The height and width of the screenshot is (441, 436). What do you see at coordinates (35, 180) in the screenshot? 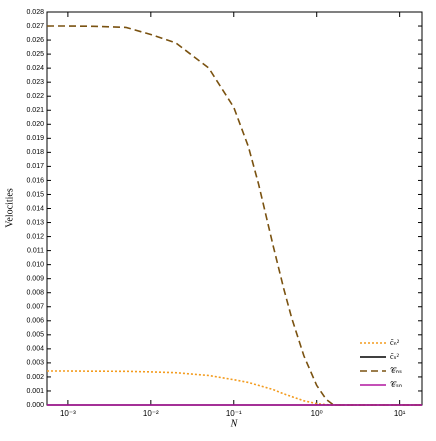
I see `y-tick-label: 0.016` at bounding box center [35, 180].